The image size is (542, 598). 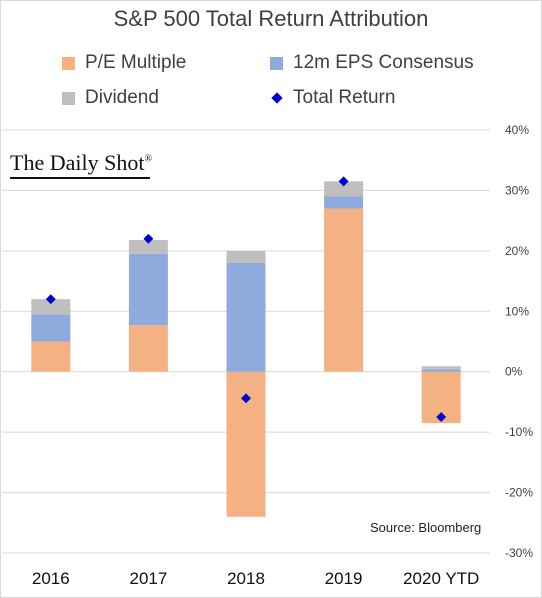 I want to click on legend-item-eps: 12m EPS Consensus, so click(x=372, y=63).